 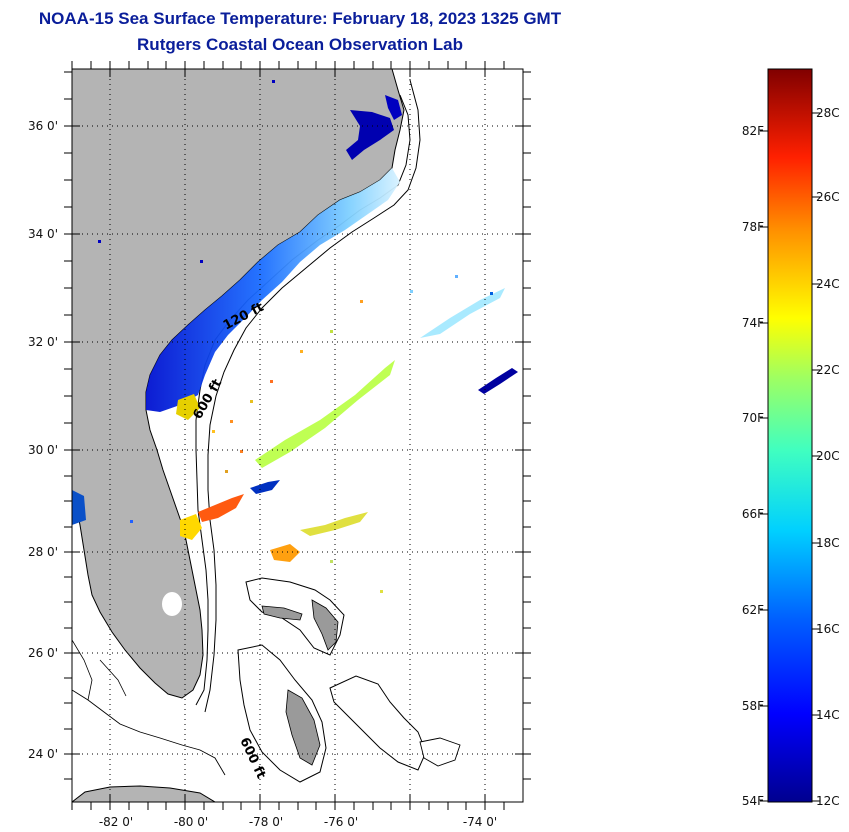 I want to click on lat-label-36: 36 0', so click(x=43, y=126).